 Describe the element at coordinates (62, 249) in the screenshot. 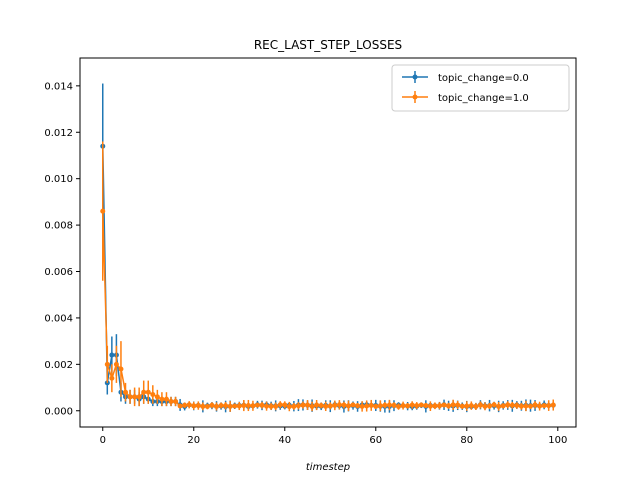

I see `y-axis-ticks: 0.000 0.002 0.004 0.006 0.008 0.010 0.012 0.014` at that location.